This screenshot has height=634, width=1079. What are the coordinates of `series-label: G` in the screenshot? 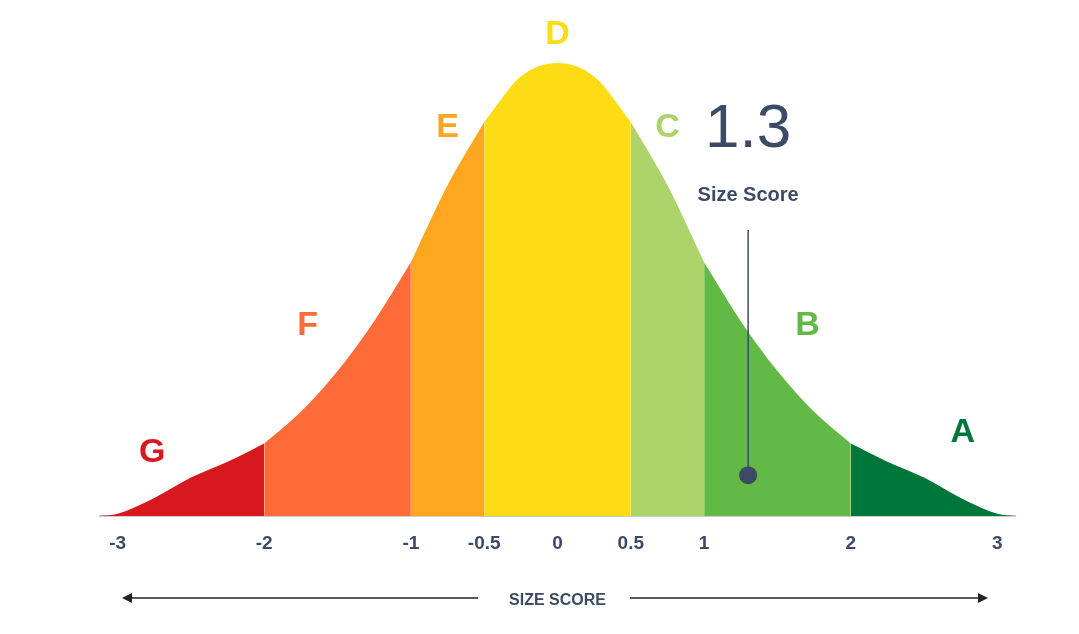 It's located at (152, 450).